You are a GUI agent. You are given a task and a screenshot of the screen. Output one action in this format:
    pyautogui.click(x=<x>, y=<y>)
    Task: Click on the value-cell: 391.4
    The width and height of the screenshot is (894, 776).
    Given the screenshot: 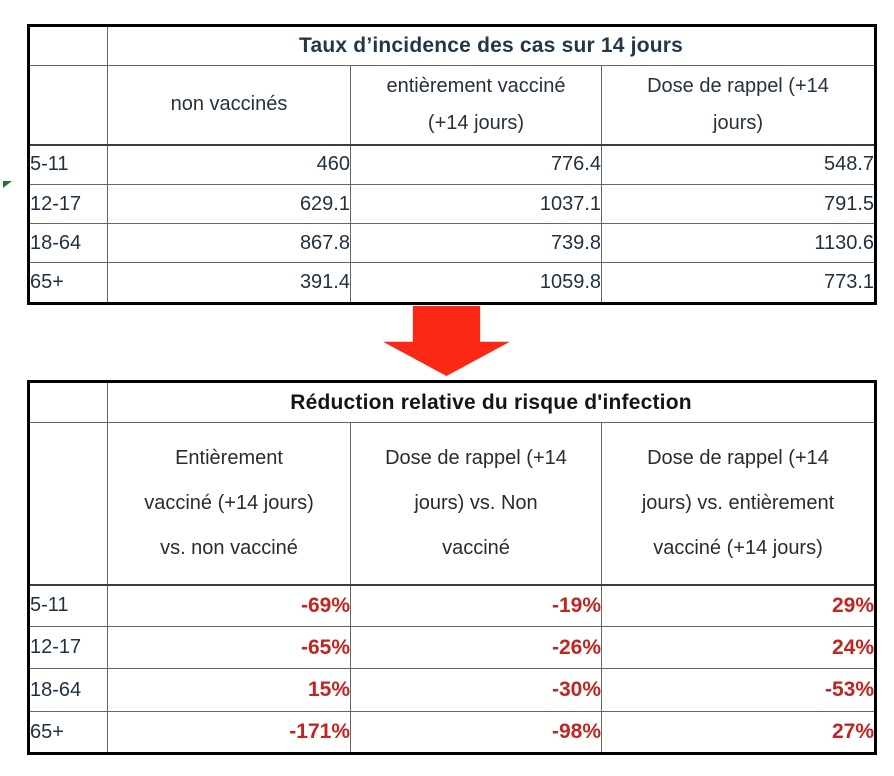 What is the action you would take?
    pyautogui.click(x=229, y=283)
    